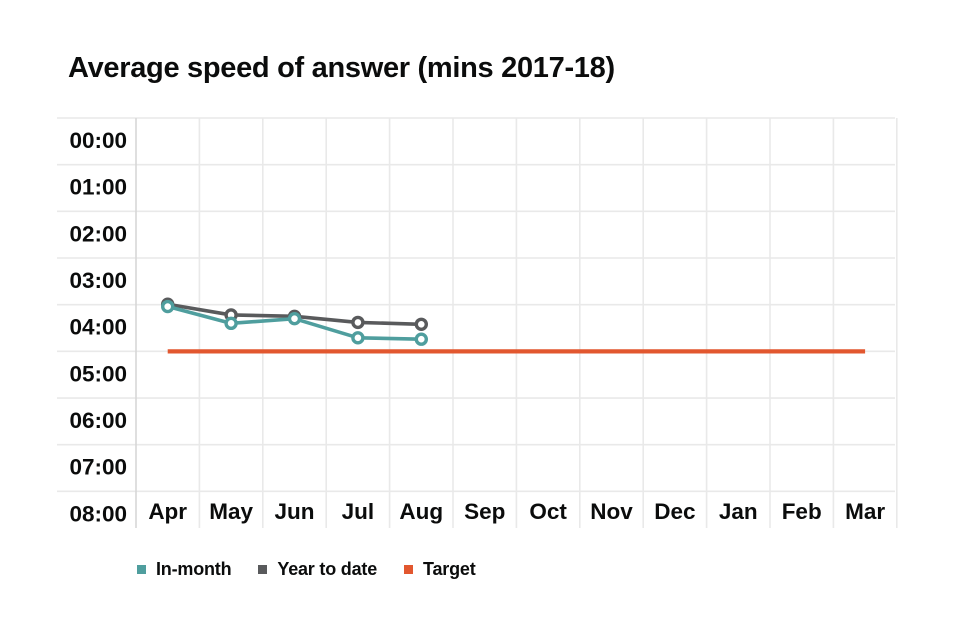  Describe the element at coordinates (294, 511) in the screenshot. I see `x-axis-month-label: Jun` at that location.